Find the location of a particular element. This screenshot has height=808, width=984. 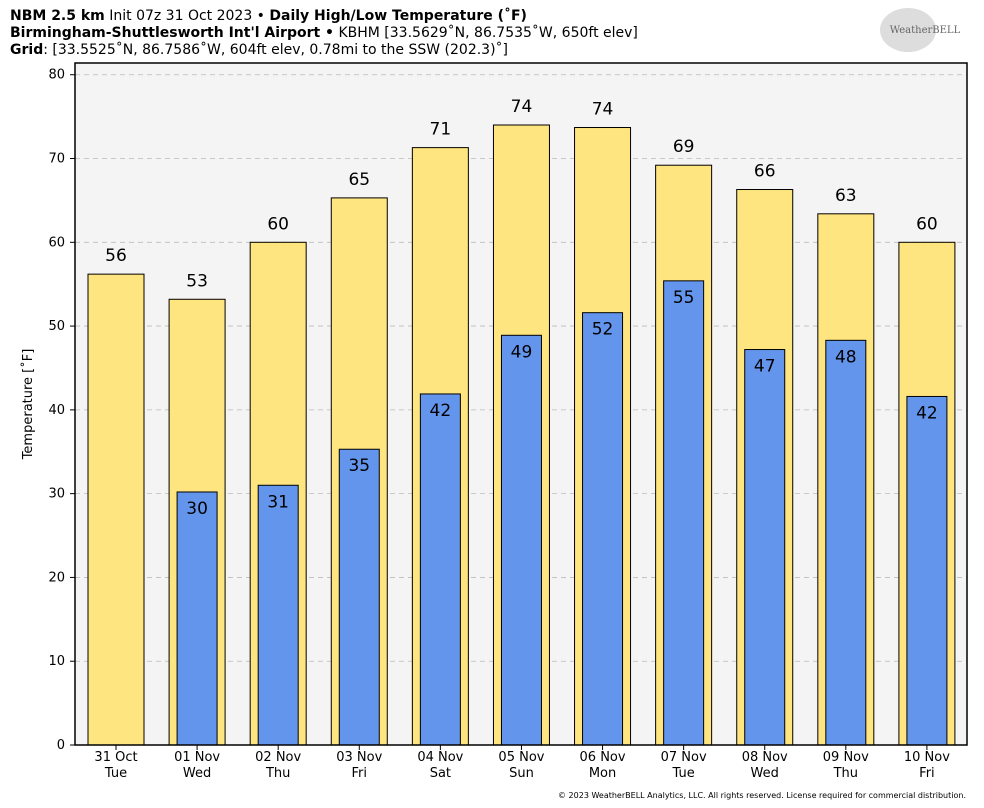

y-tick-label: 10 is located at coordinates (56, 661).